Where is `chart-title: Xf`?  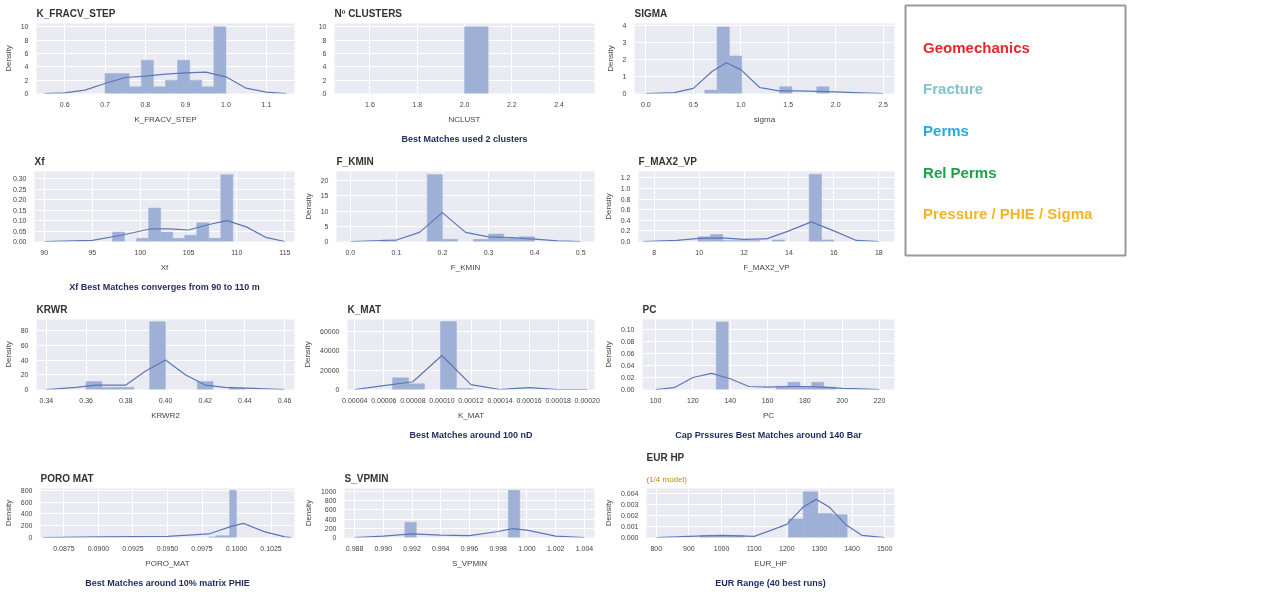 chart-title: Xf is located at coordinates (40, 161).